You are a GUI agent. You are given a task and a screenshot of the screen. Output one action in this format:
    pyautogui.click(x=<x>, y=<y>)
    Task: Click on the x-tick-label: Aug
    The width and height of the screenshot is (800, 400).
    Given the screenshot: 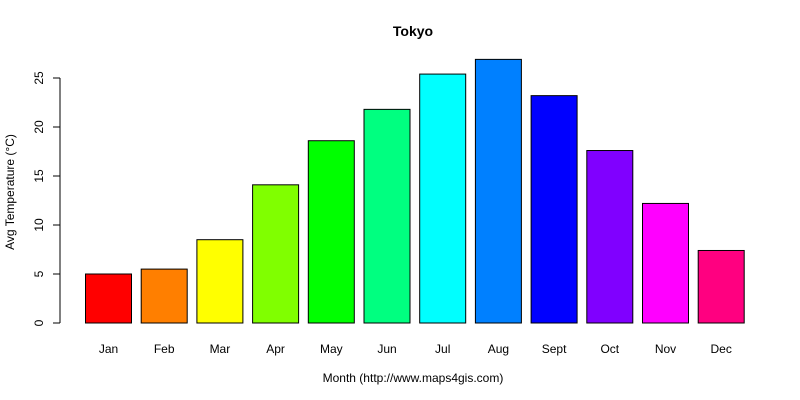 What is the action you would take?
    pyautogui.click(x=498, y=349)
    